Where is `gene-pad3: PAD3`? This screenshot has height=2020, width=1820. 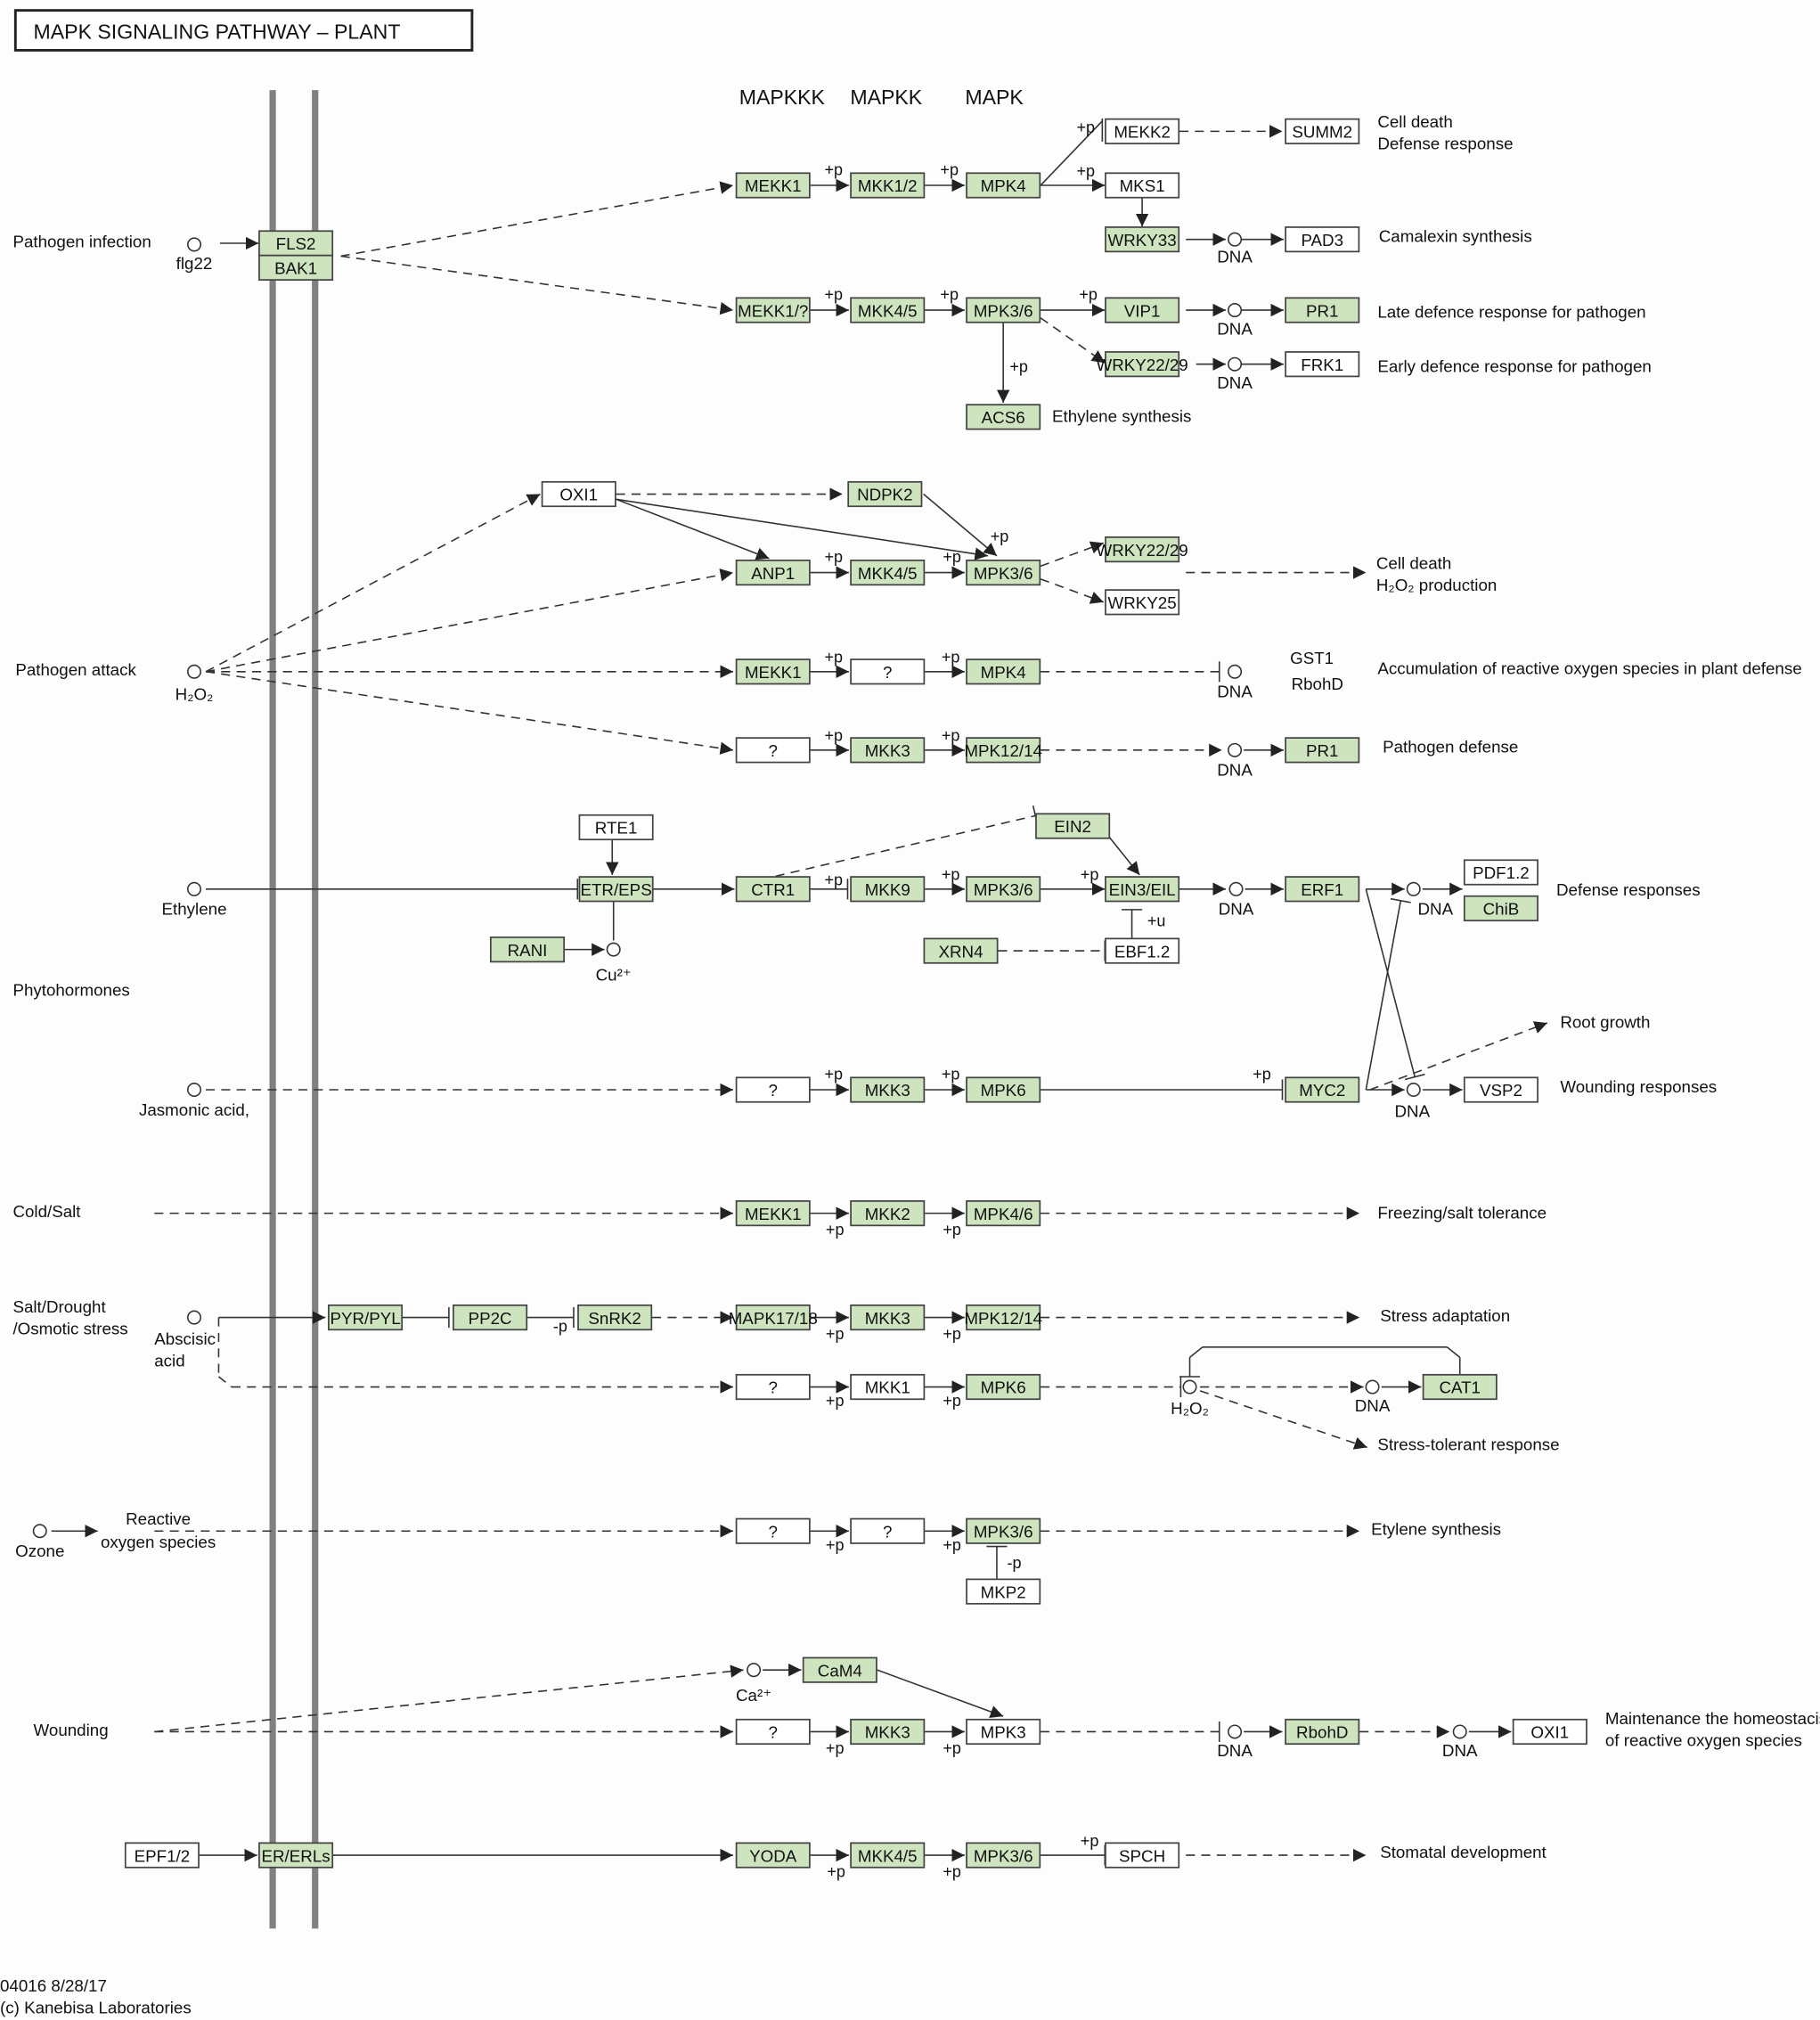 gene-pad3: PAD3 is located at coordinates (1322, 240).